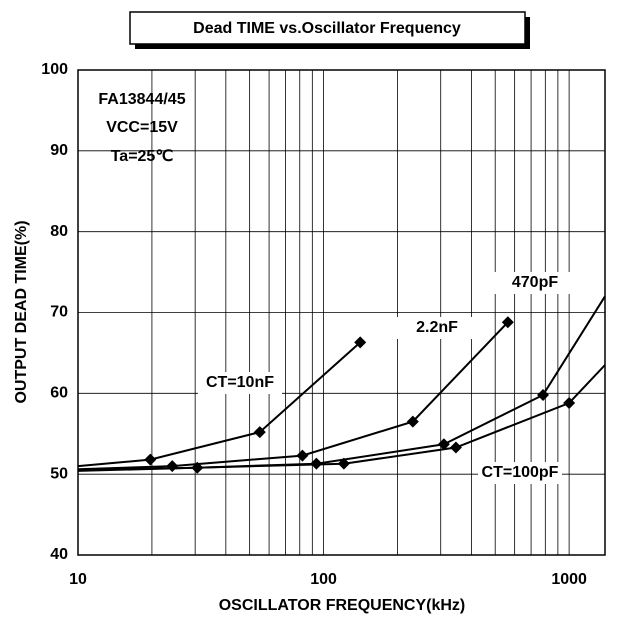 The width and height of the screenshot is (619, 620). What do you see at coordinates (78, 579) in the screenshot?
I see `x-tick-label: 10` at bounding box center [78, 579].